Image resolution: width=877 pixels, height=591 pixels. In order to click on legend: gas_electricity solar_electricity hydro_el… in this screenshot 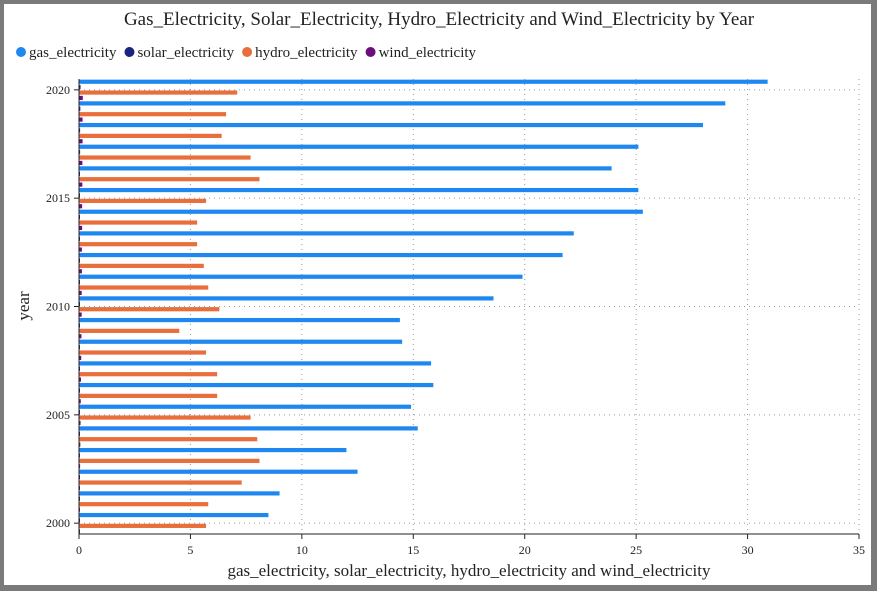, I will do `click(246, 53)`.